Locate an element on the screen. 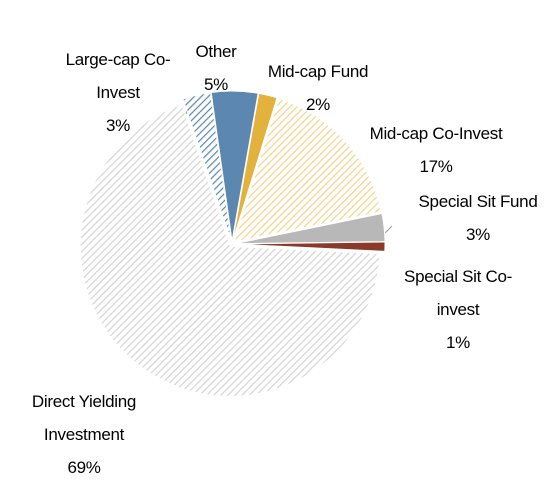 The image size is (557, 486). slice-label: Mid-cap Co-Invest 17% is located at coordinates (436, 150).